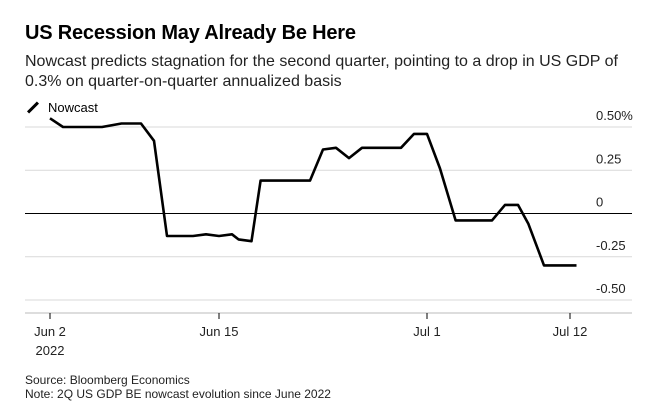 The image size is (669, 409). Describe the element at coordinates (190, 33) in the screenshot. I see `chart-title: US Recession May Already Be Here` at that location.